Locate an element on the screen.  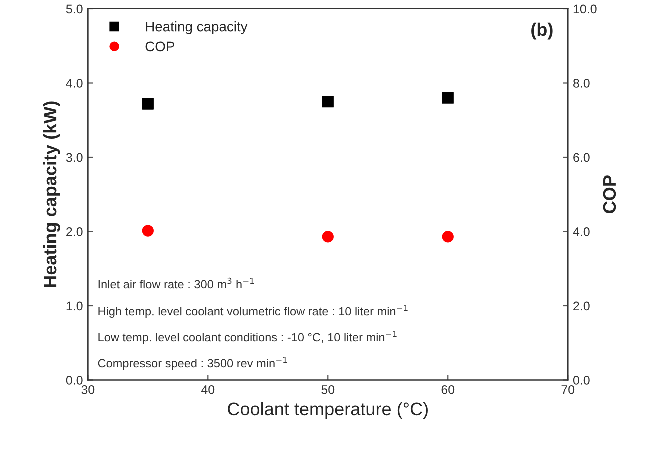
annotation: Low temp. level coolant conditions : -10 °C, 10 liter min$^{−1}$ is located at coordinates (247, 337).